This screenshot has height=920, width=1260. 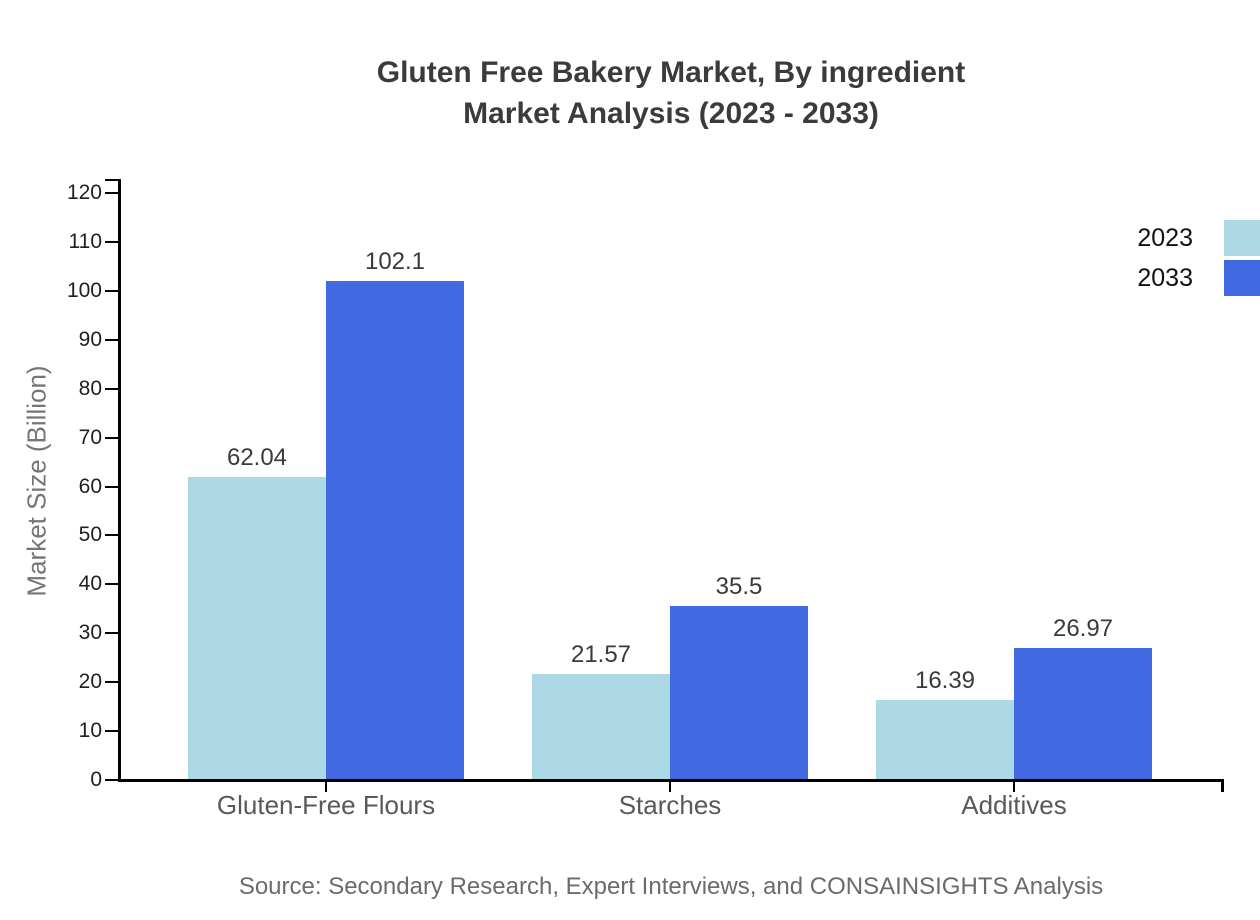 I want to click on y-tick-label-40: 40, so click(x=90, y=584).